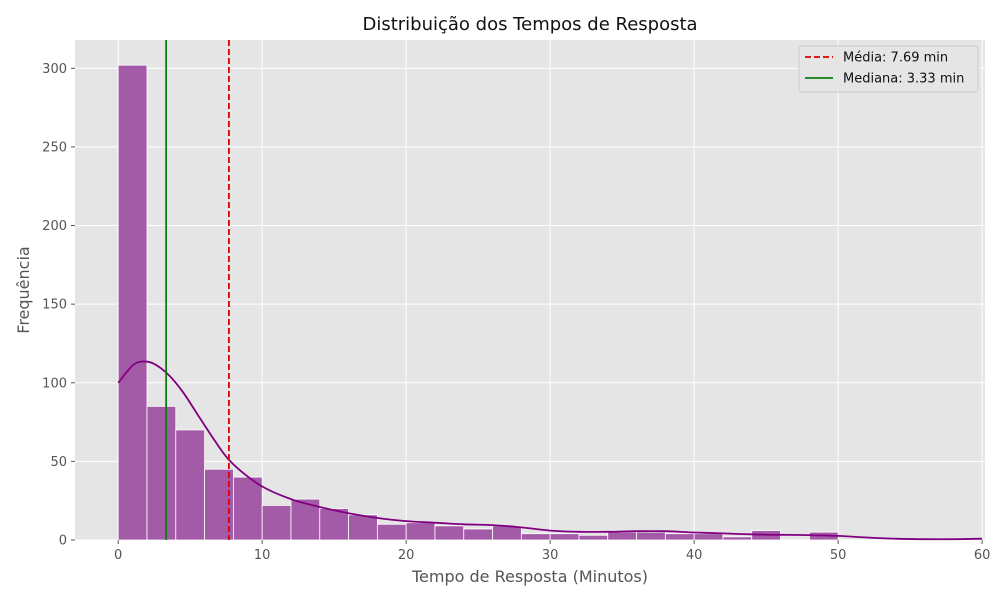 Image resolution: width=1000 pixels, height=600 pixels. What do you see at coordinates (529, 24) in the screenshot?
I see `chart-title: Distribuição dos Tempos de Resposta` at bounding box center [529, 24].